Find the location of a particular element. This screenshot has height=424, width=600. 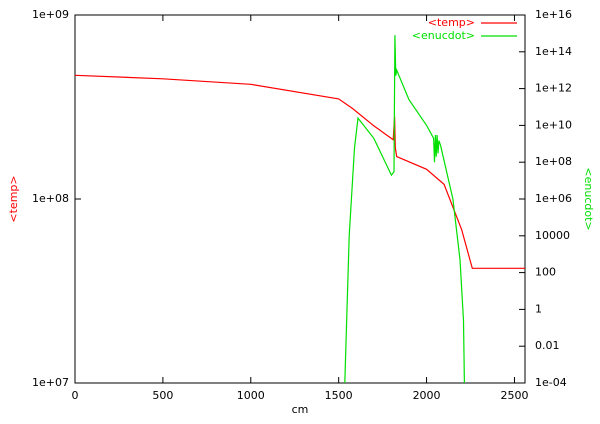

x-tick-label: 0 is located at coordinates (75, 395).